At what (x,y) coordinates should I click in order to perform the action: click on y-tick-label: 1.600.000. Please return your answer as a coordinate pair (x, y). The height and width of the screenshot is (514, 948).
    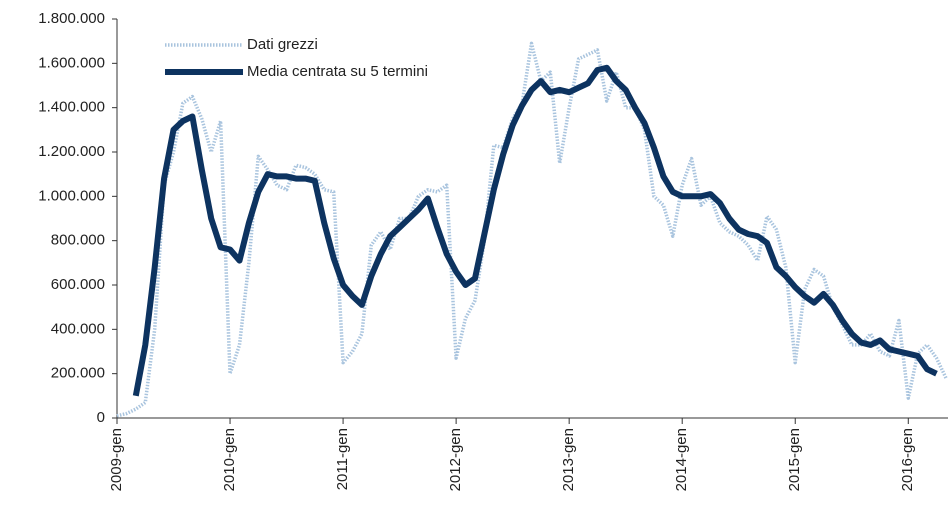
    Looking at the image, I should click on (71, 62).